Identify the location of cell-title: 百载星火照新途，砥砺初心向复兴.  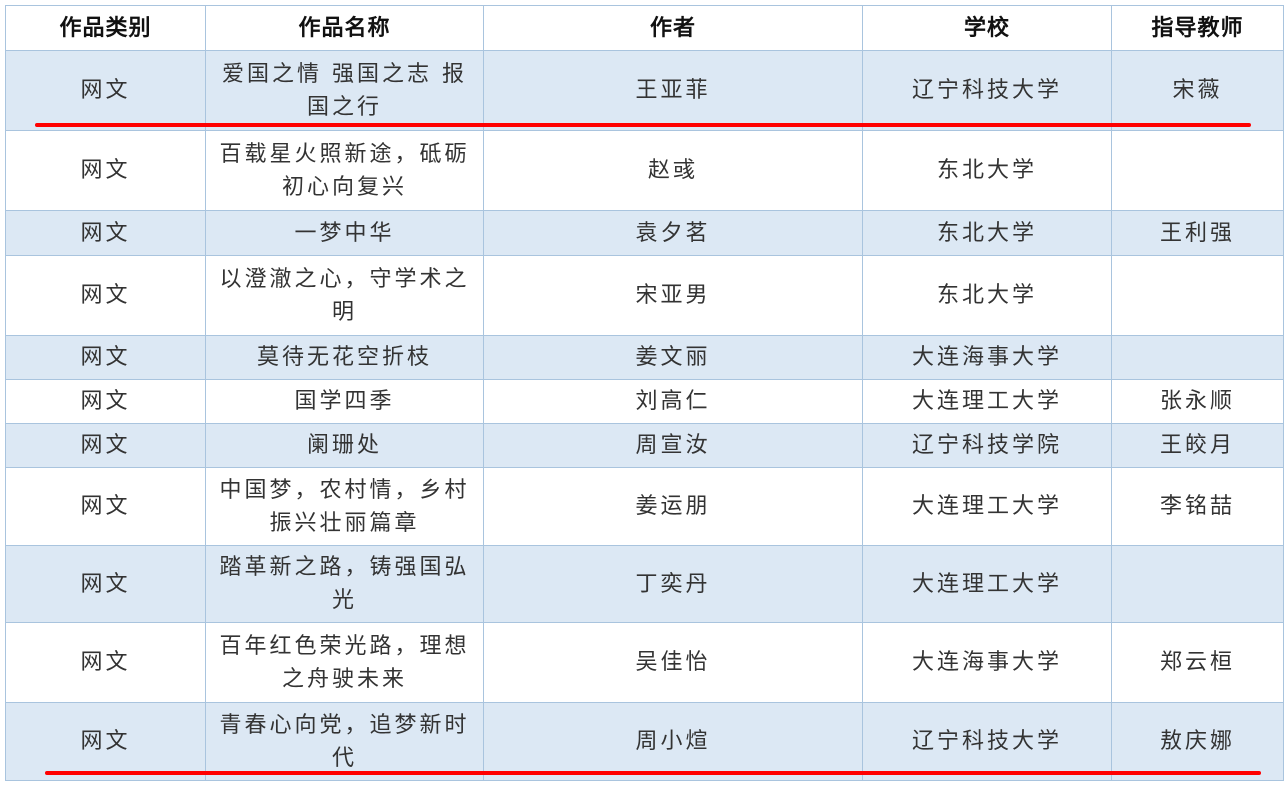
(344, 170).